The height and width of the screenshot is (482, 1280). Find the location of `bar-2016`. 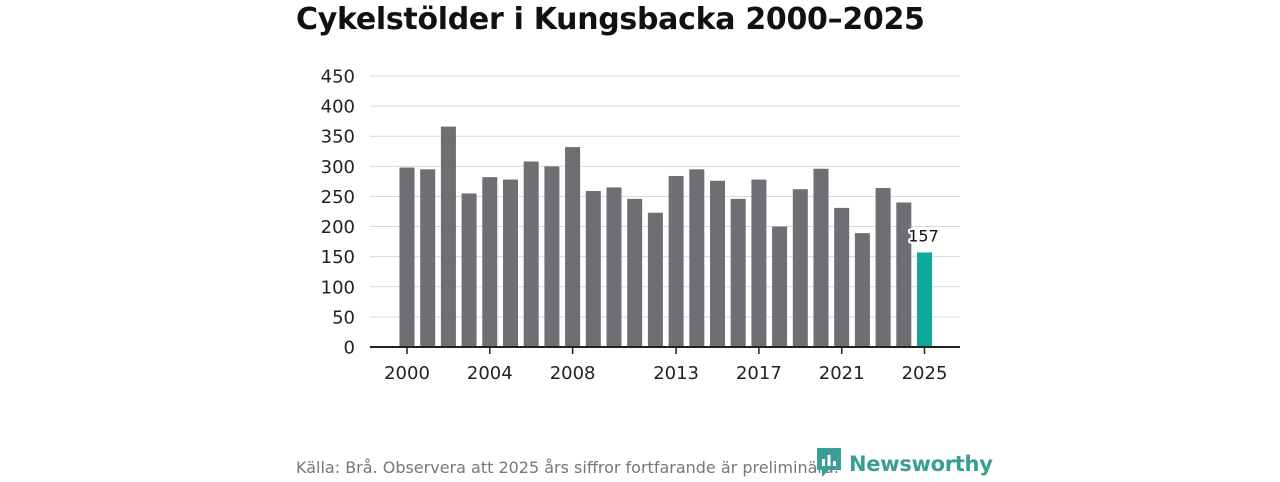

bar-2016 is located at coordinates (738, 272).